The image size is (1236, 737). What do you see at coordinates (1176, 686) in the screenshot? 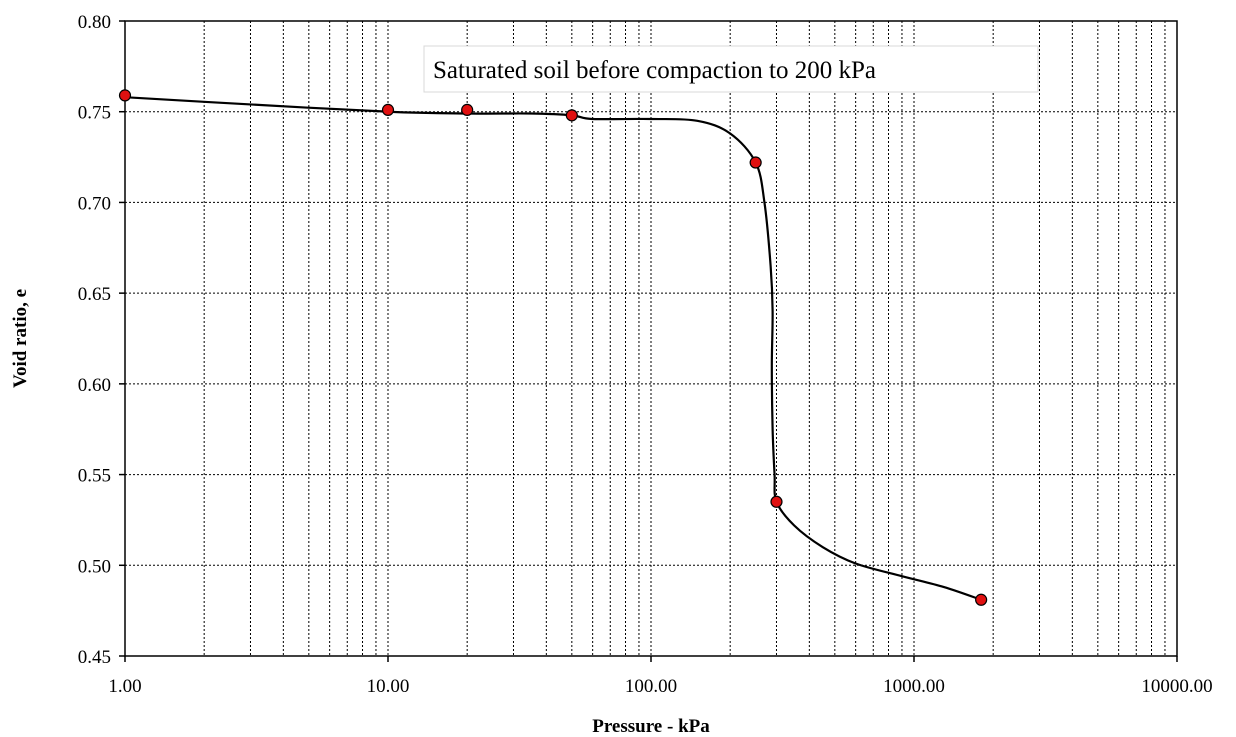
I see `x-tick-label: 10000.00` at bounding box center [1176, 686].